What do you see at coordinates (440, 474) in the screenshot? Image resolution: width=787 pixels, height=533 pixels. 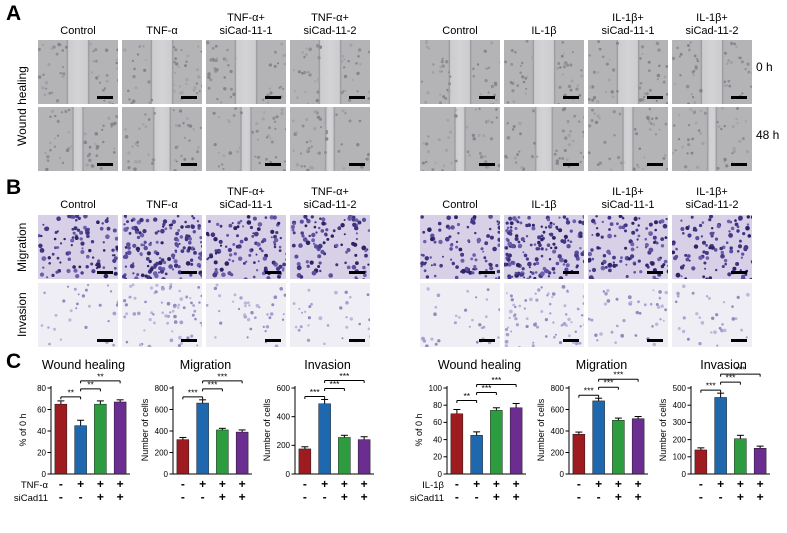 I see `y-tick-label: 0` at bounding box center [440, 474].